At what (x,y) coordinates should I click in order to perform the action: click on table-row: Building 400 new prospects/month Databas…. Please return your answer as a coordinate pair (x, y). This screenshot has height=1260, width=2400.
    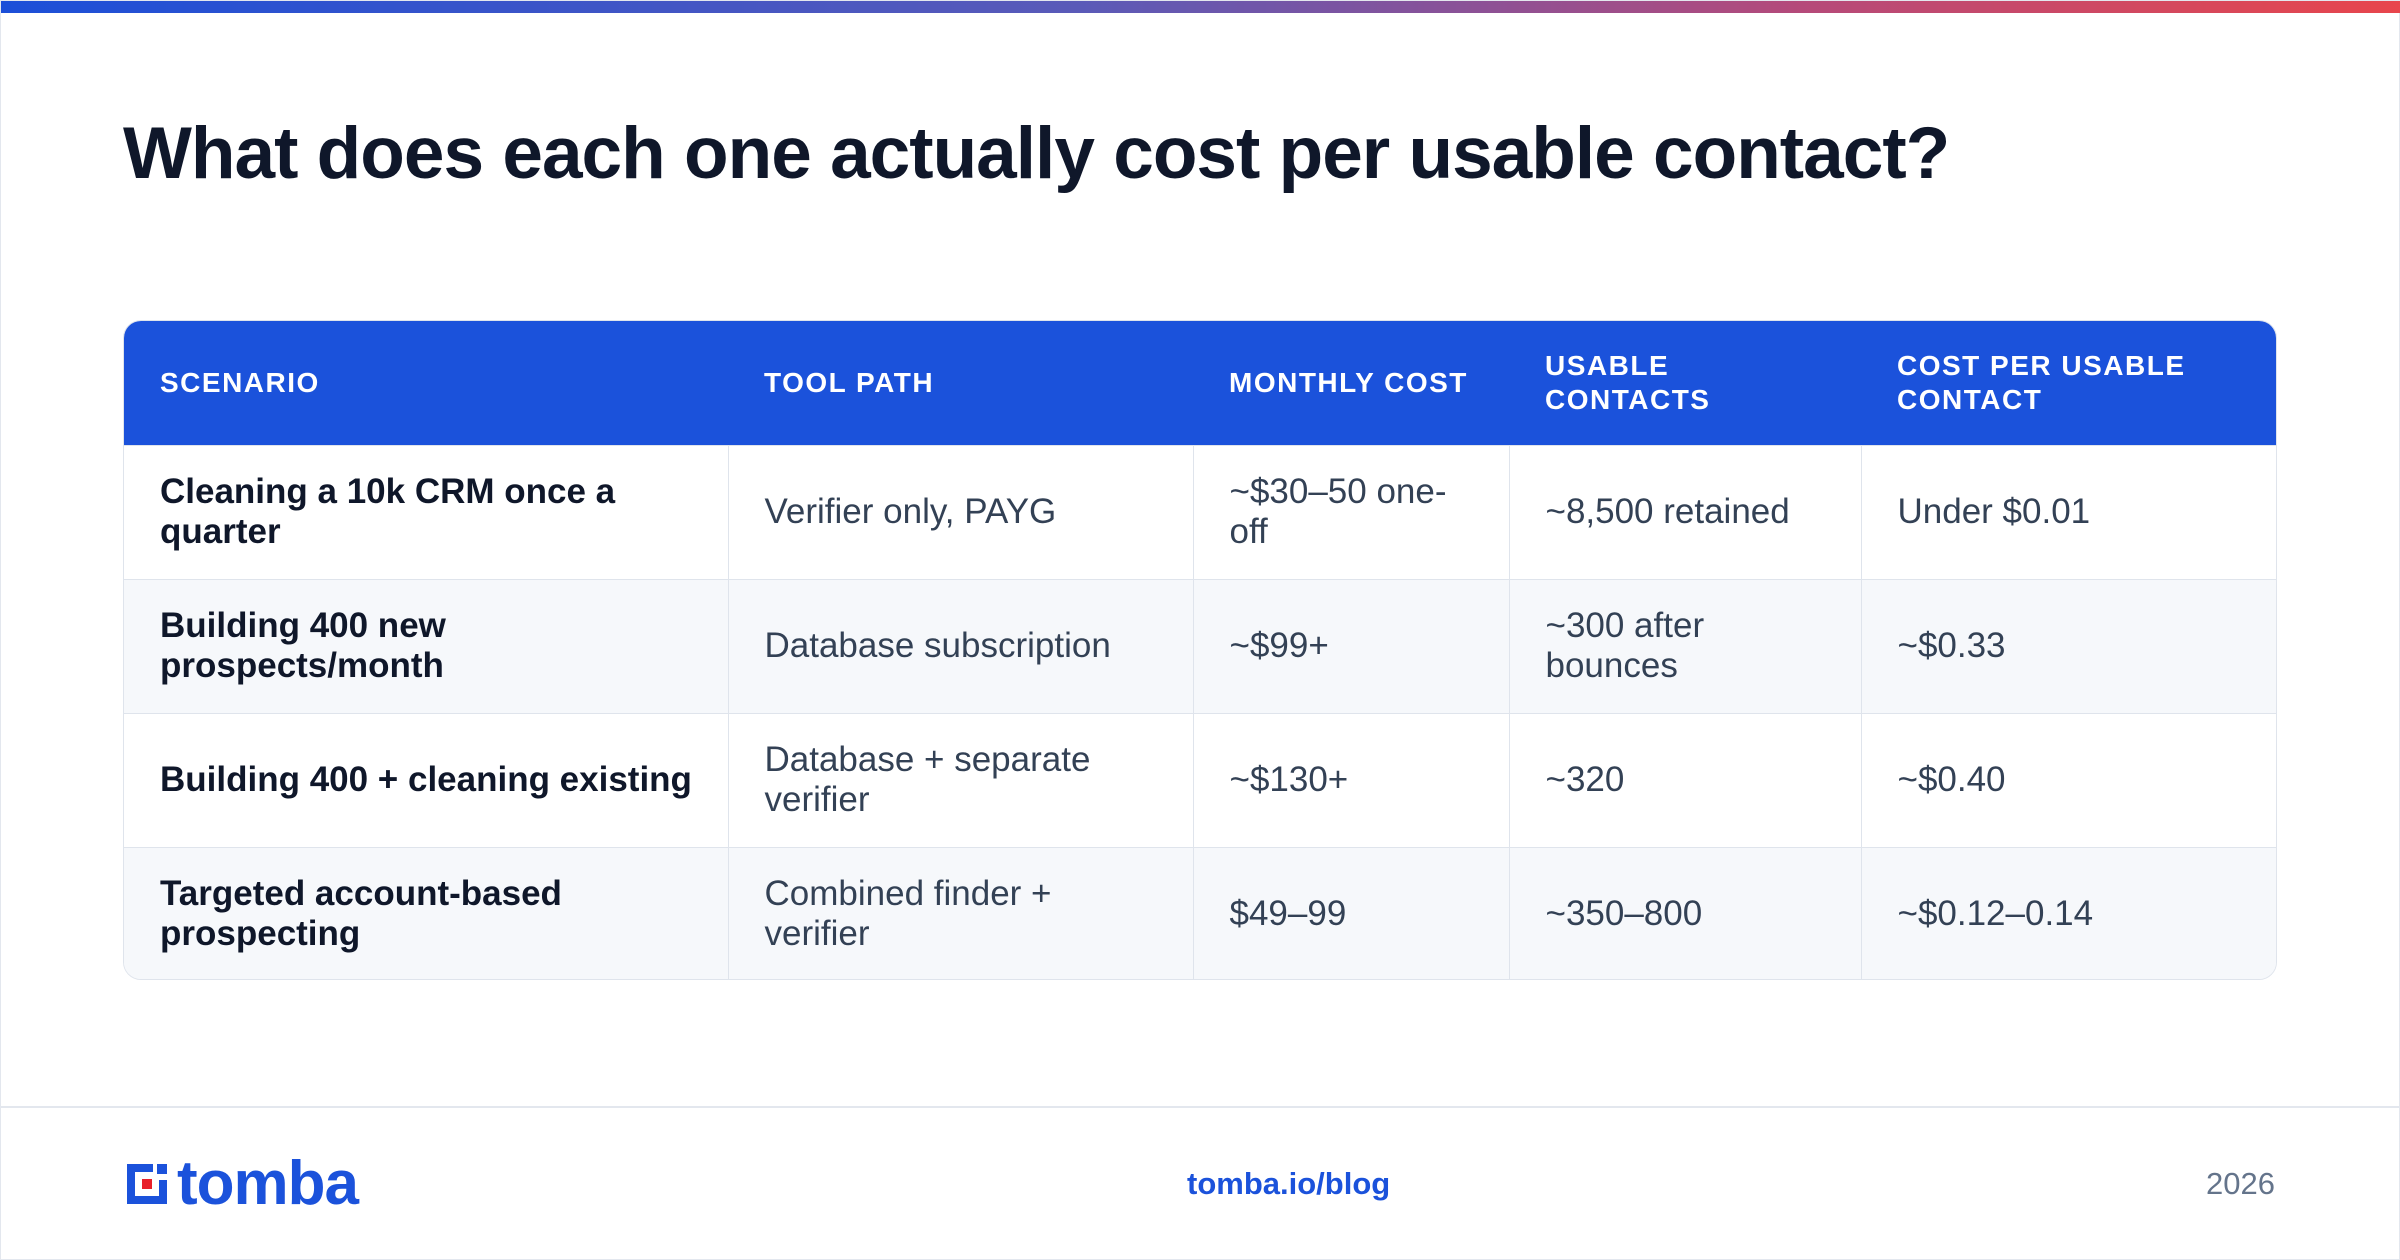
    Looking at the image, I should click on (1200, 645).